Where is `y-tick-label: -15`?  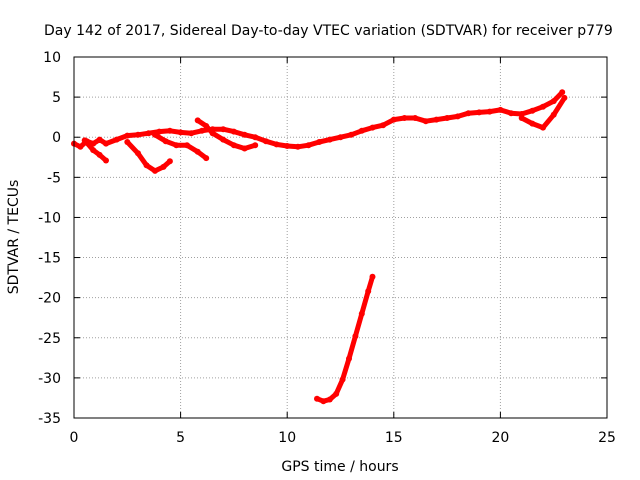
y-tick-label: -15 is located at coordinates (49, 259).